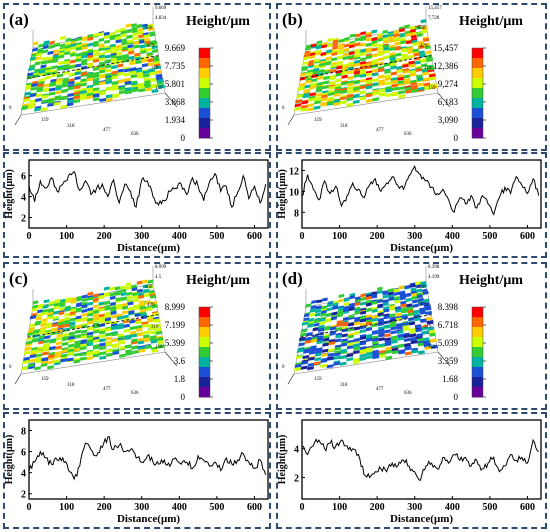 This screenshot has width=550, height=532. I want to click on profile-line-d, so click(420, 459).